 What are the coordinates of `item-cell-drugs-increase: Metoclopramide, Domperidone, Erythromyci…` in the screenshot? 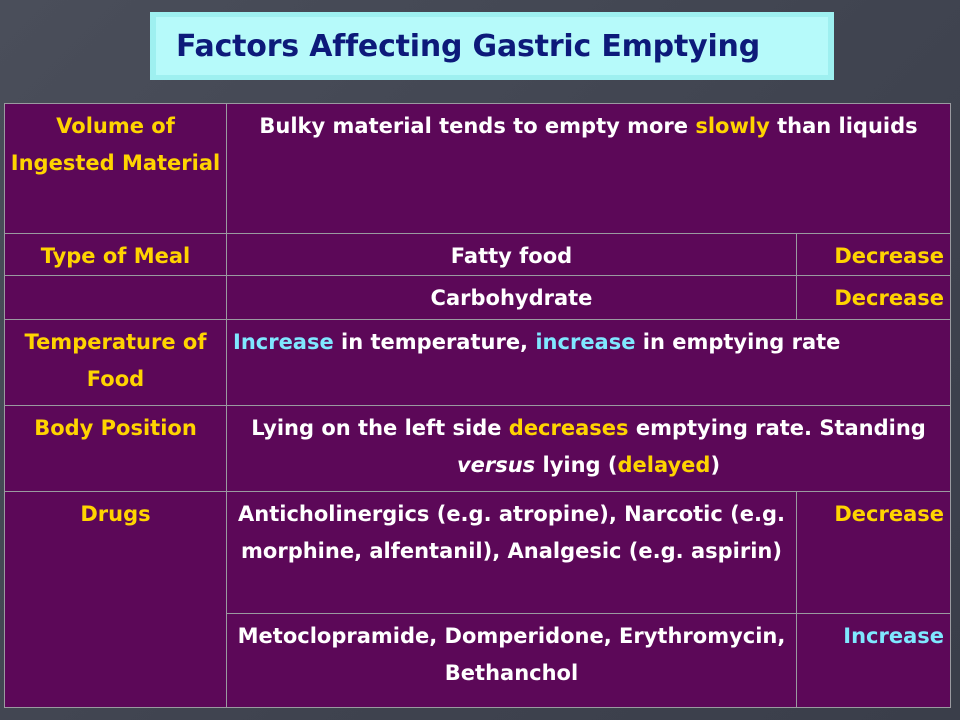 It's located at (511, 660).